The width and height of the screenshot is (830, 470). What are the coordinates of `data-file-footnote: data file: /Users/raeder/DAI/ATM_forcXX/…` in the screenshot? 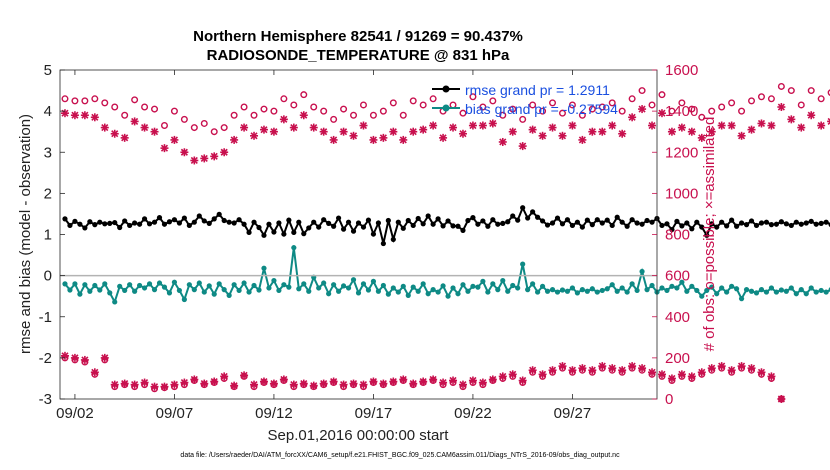 It's located at (400, 455).